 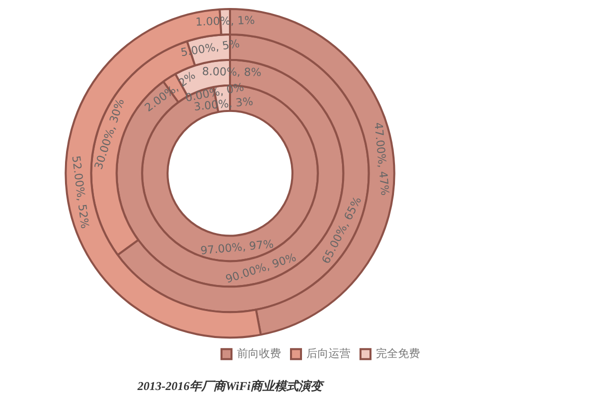 What do you see at coordinates (328, 353) in the screenshot?
I see `legend-label: 后向运营` at bounding box center [328, 353].